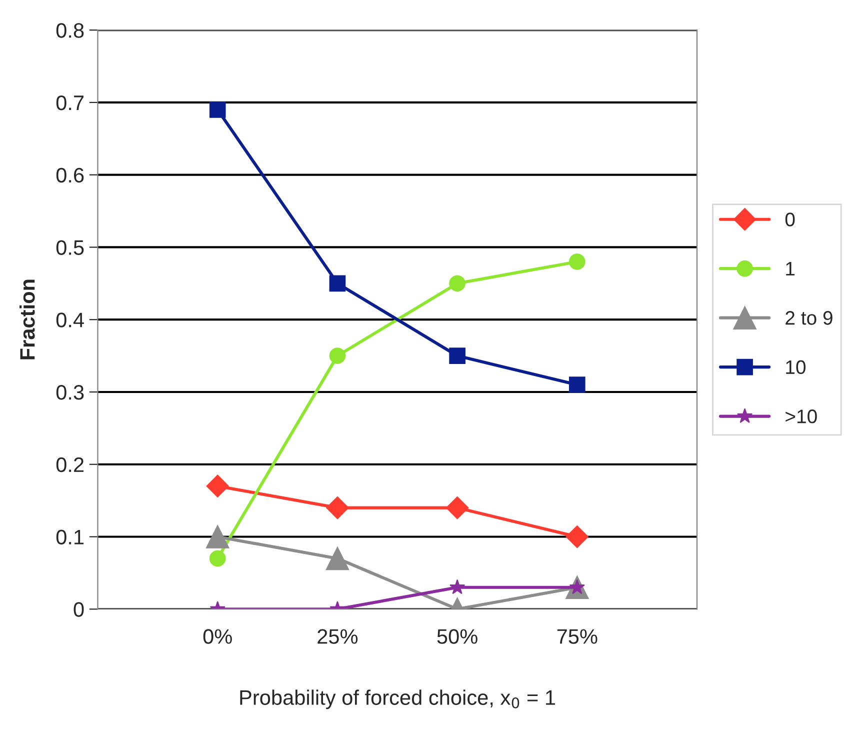  I want to click on legend-label: 0, so click(790, 219).